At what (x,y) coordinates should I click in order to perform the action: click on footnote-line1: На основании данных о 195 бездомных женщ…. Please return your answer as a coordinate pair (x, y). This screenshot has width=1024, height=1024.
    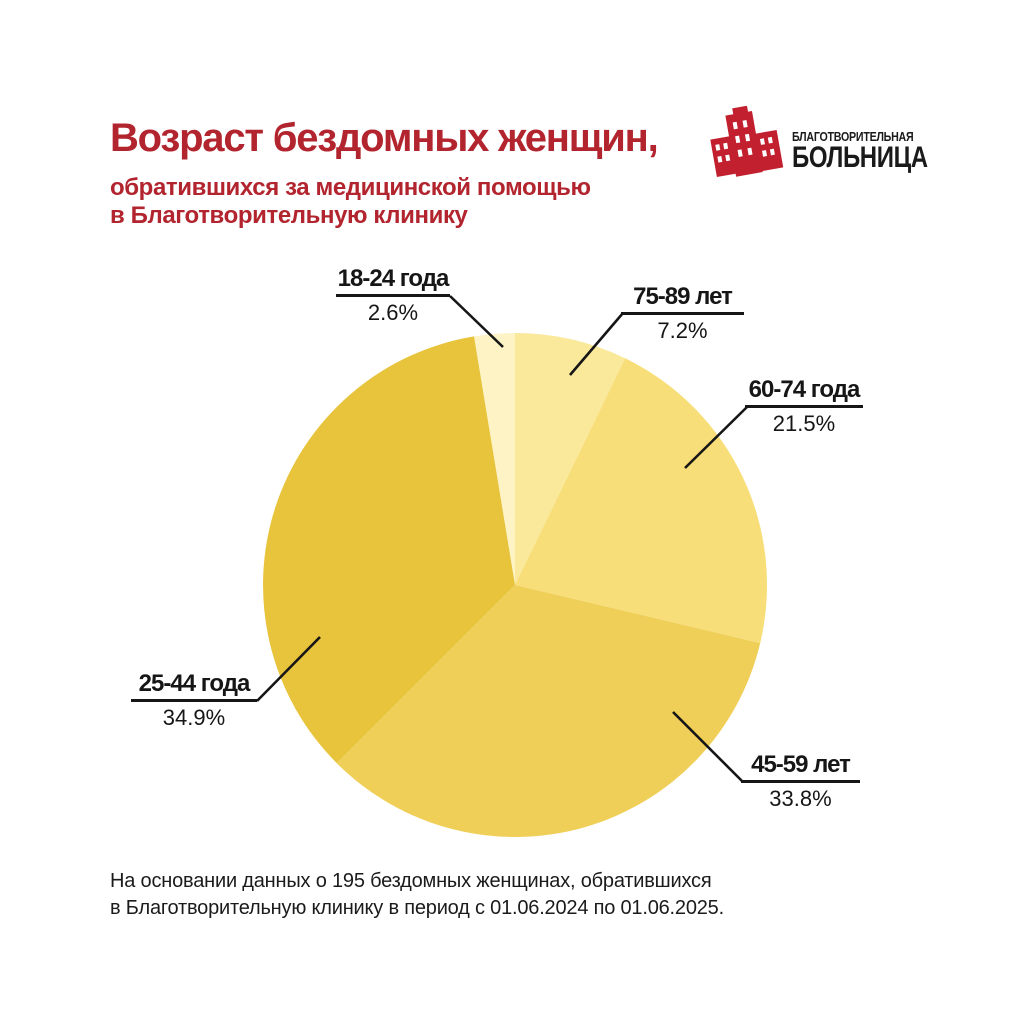
    Looking at the image, I should click on (411, 881).